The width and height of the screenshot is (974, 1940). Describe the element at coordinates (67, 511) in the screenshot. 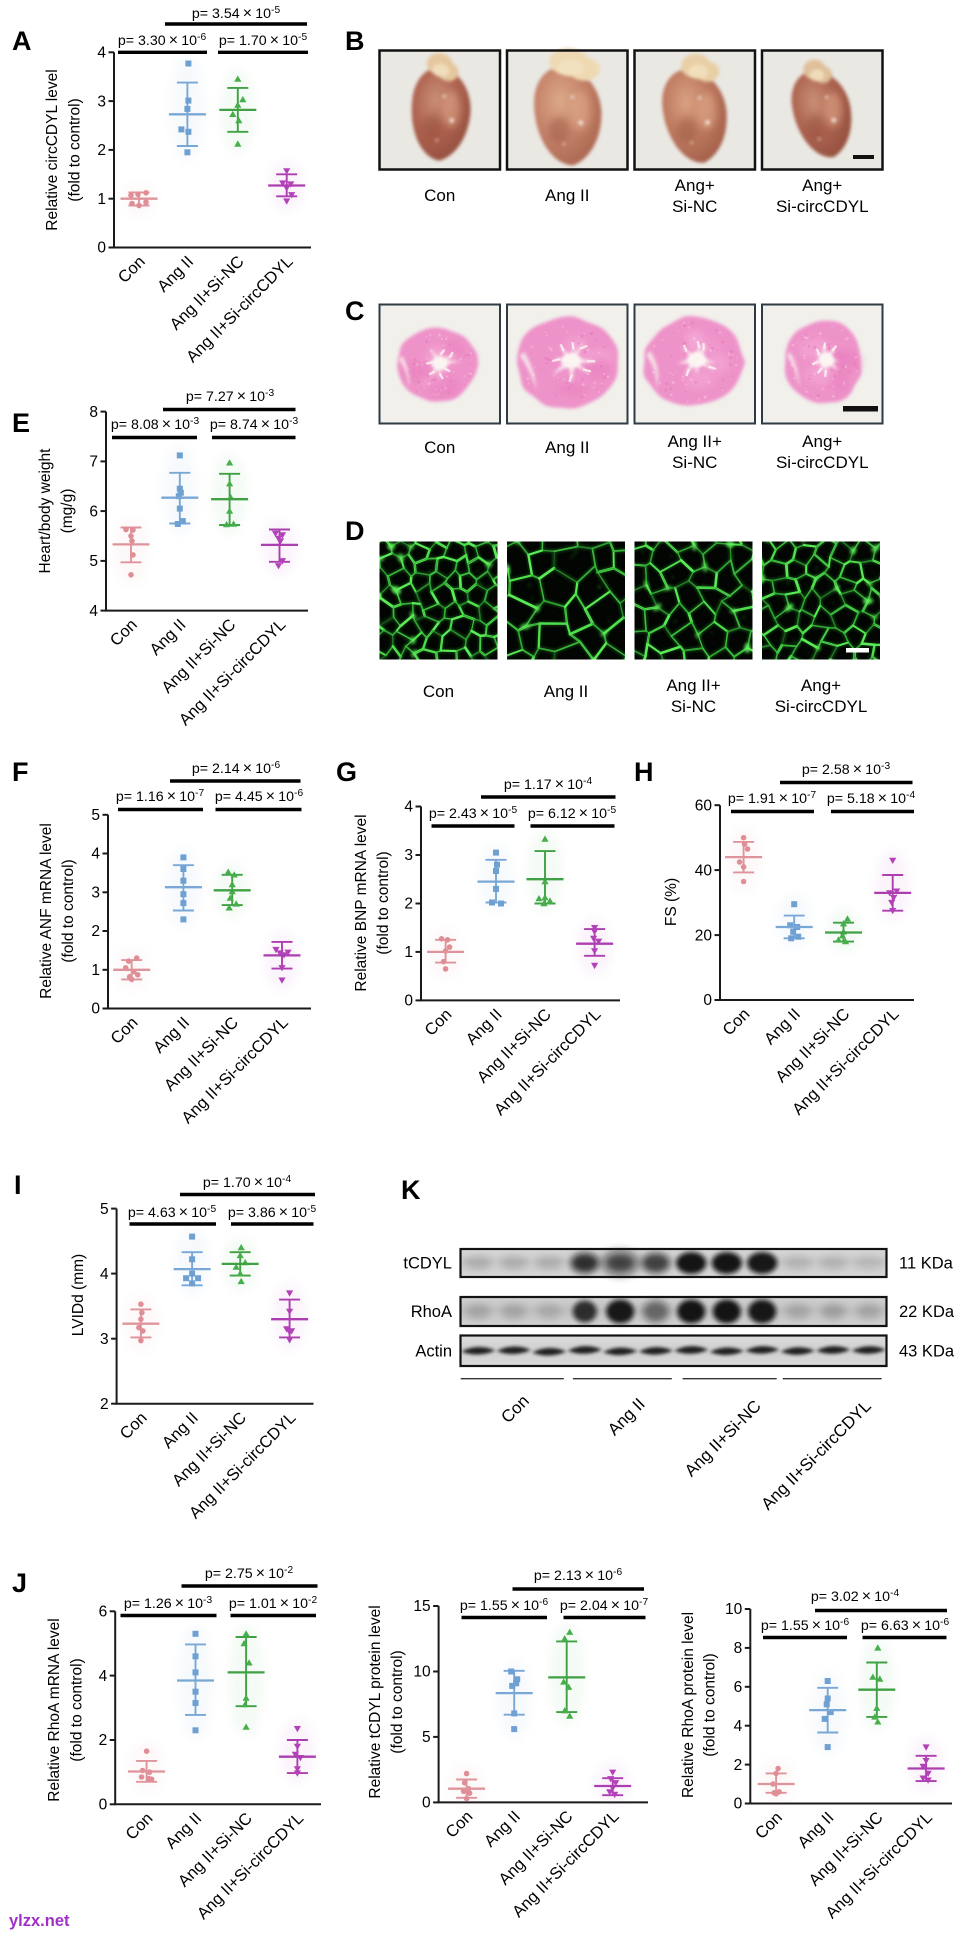

I see `svg-text: (mg/g)` at that location.